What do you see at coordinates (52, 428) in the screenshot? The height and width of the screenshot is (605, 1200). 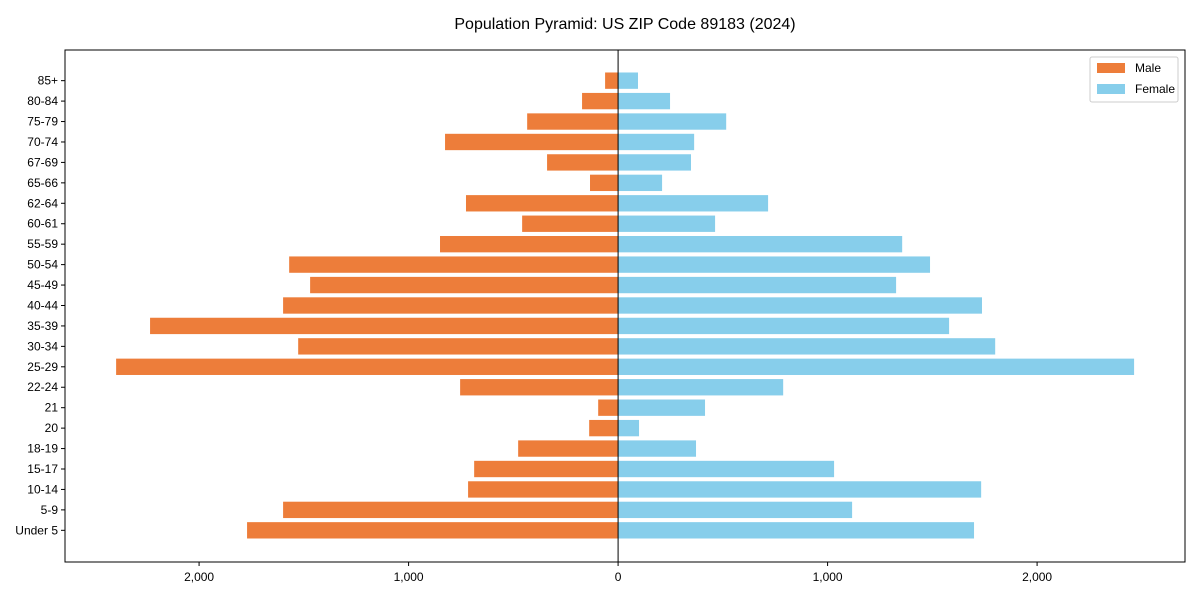 I see `y-tick-label: 20` at bounding box center [52, 428].